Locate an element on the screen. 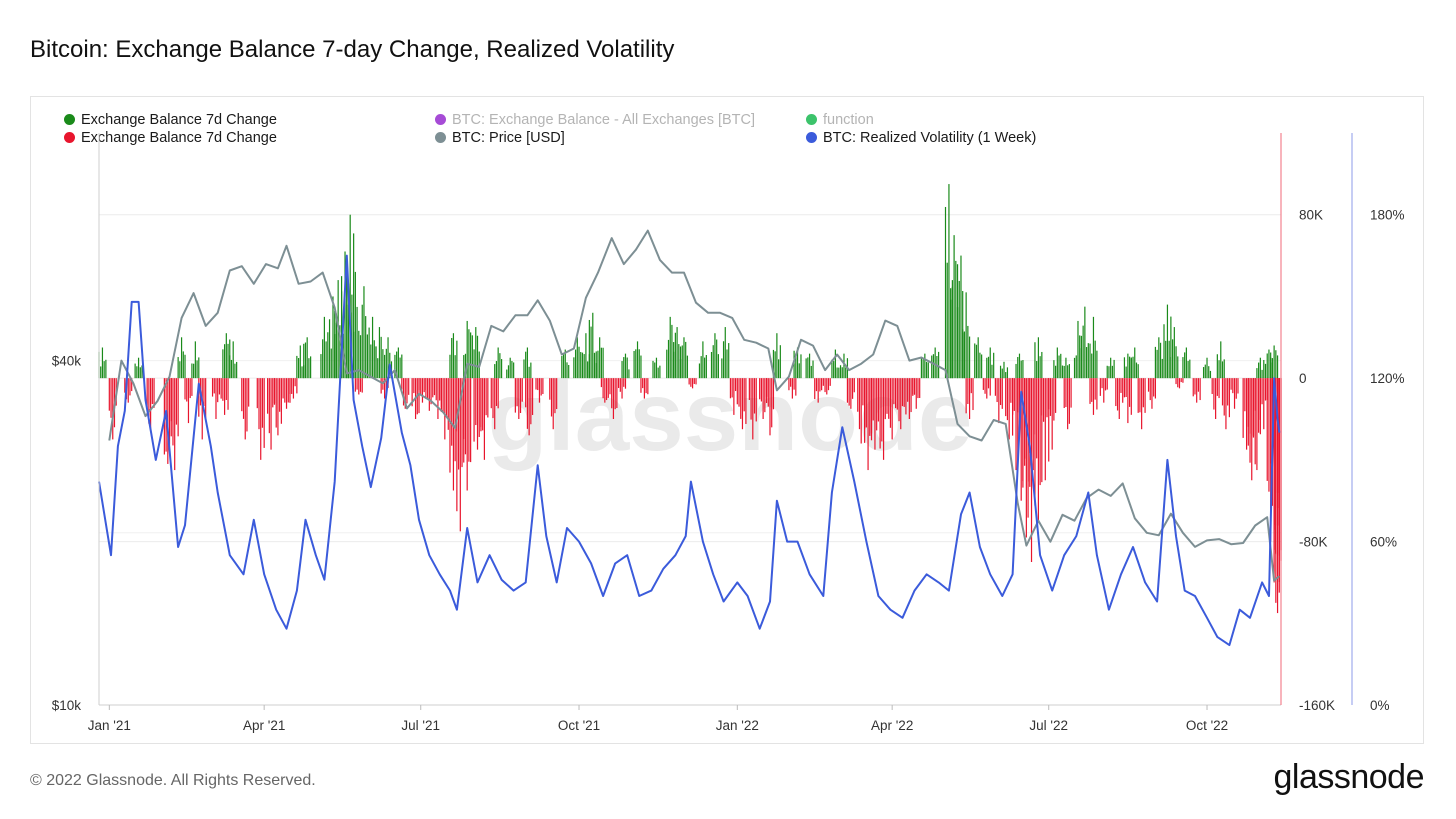  legend-dot-icon is located at coordinates (440, 119).